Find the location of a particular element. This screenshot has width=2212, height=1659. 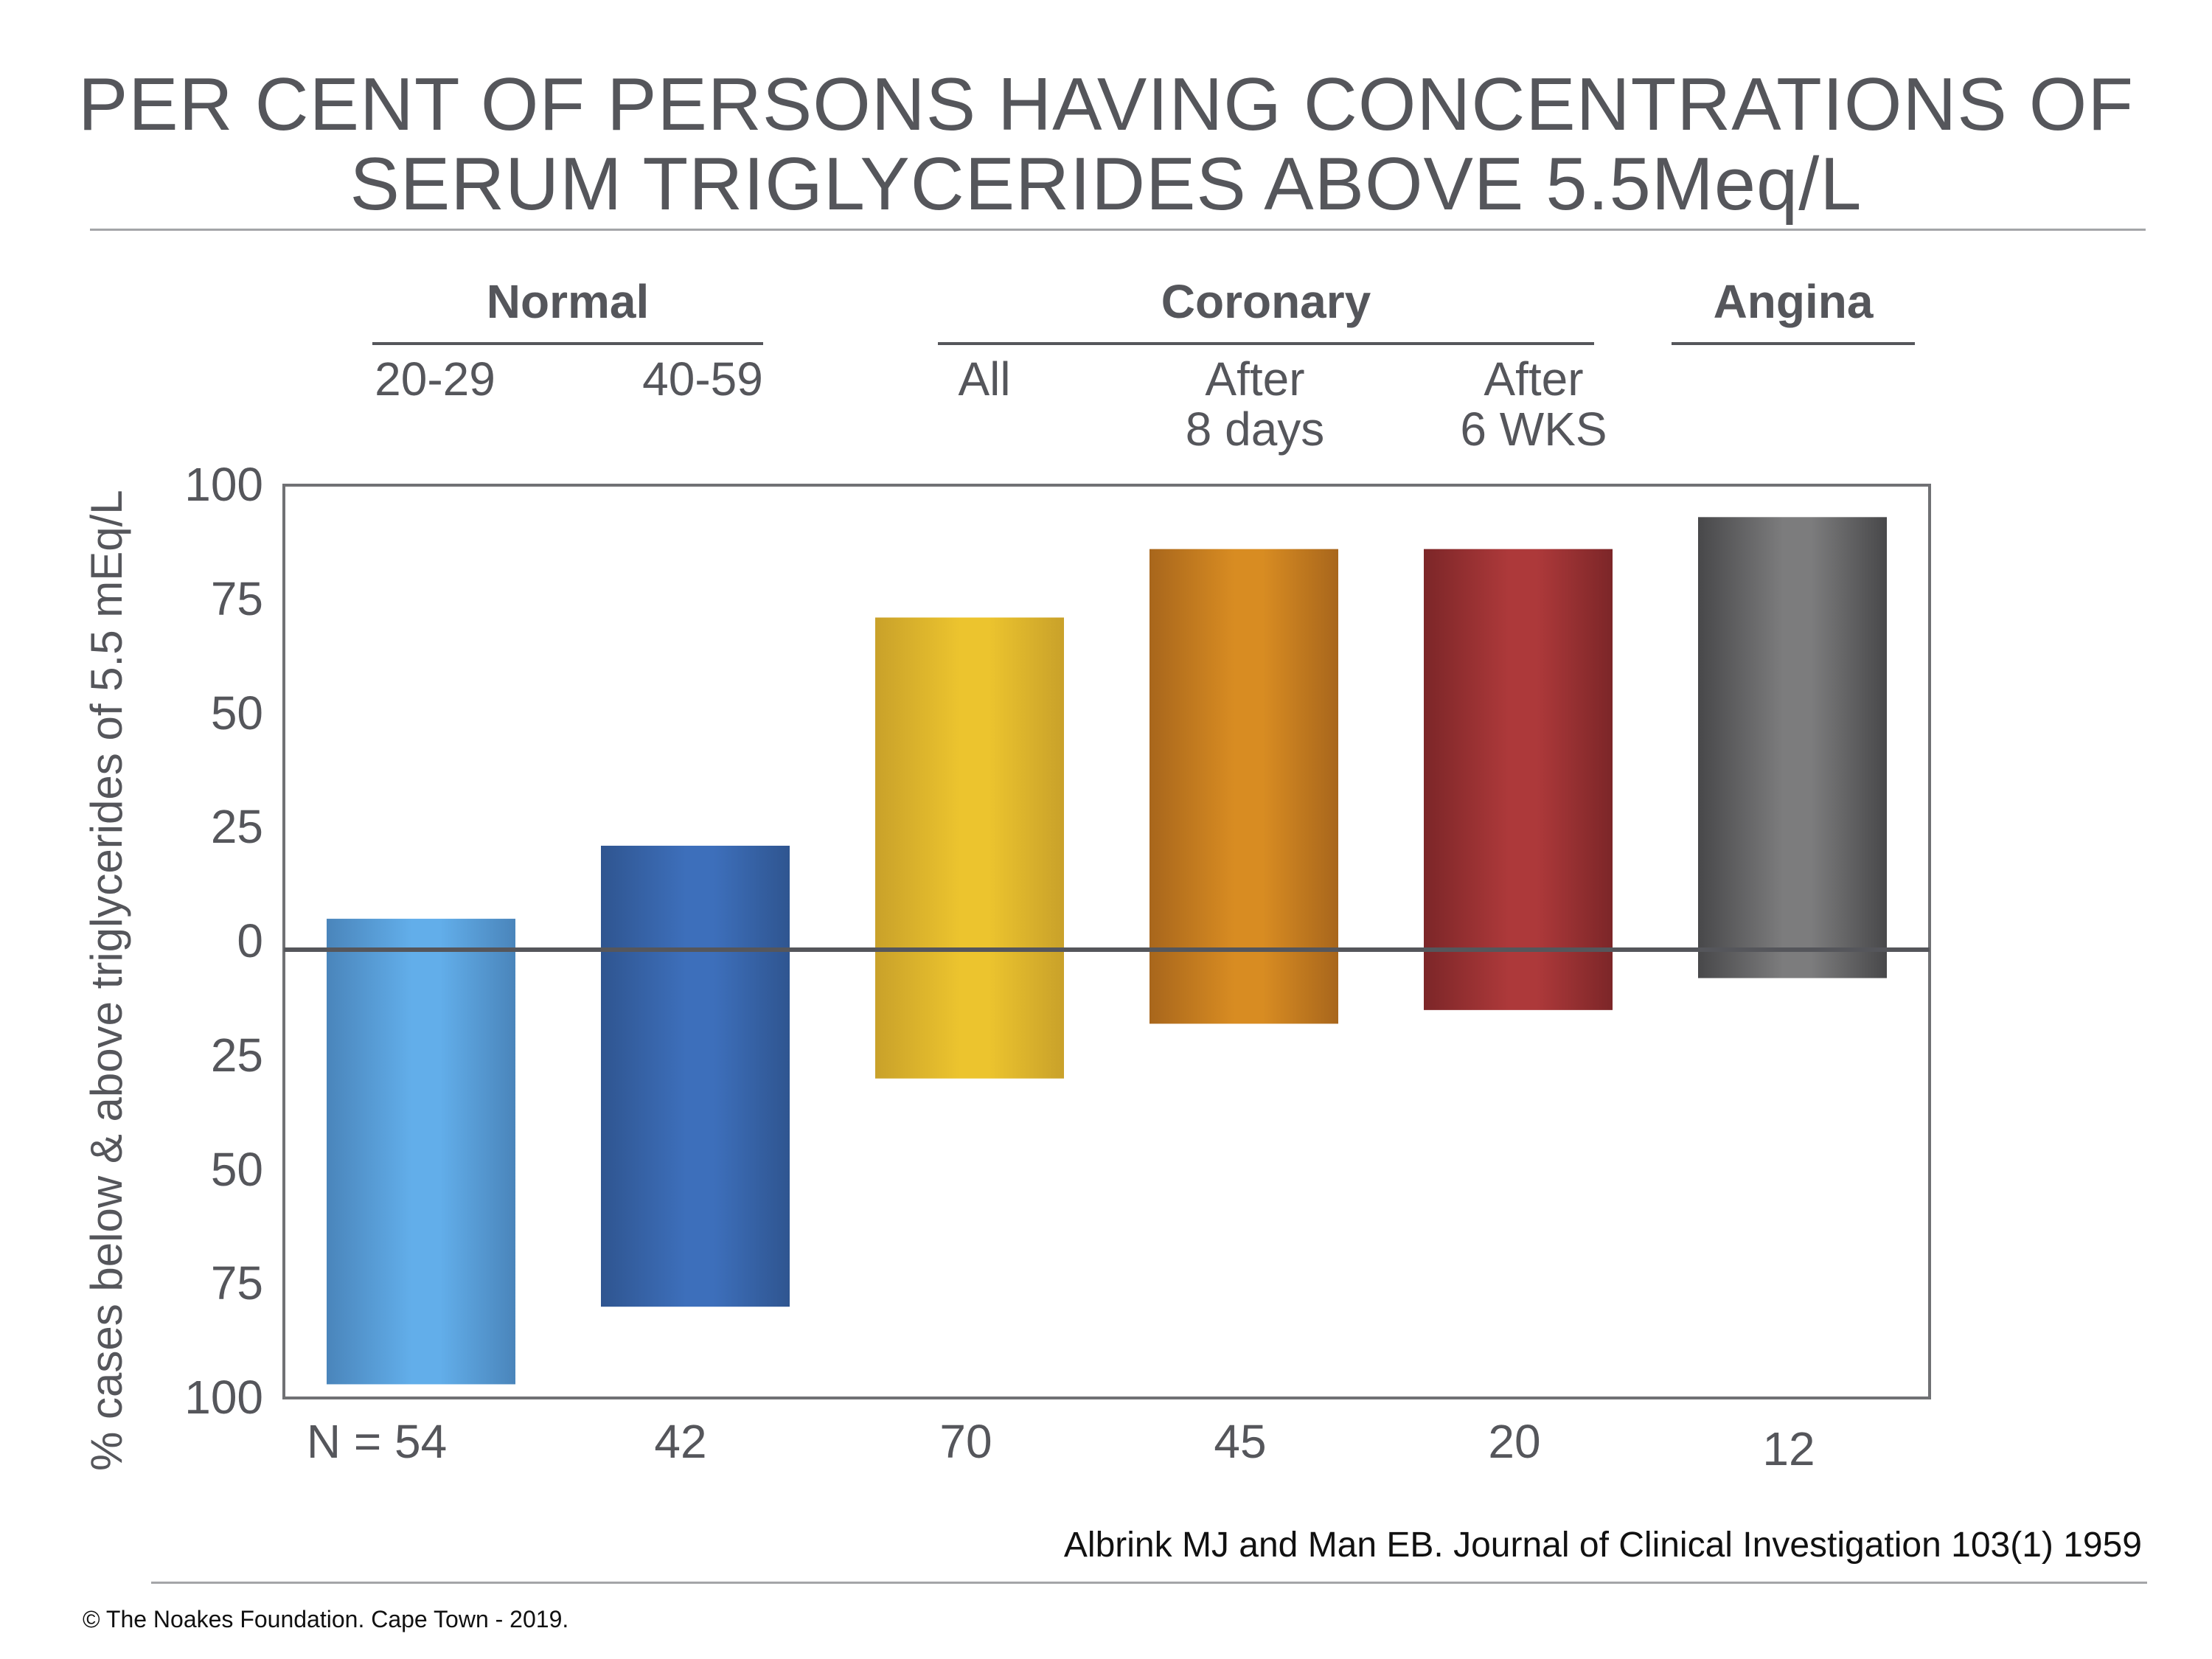

n-label: 45 is located at coordinates (1240, 1441).